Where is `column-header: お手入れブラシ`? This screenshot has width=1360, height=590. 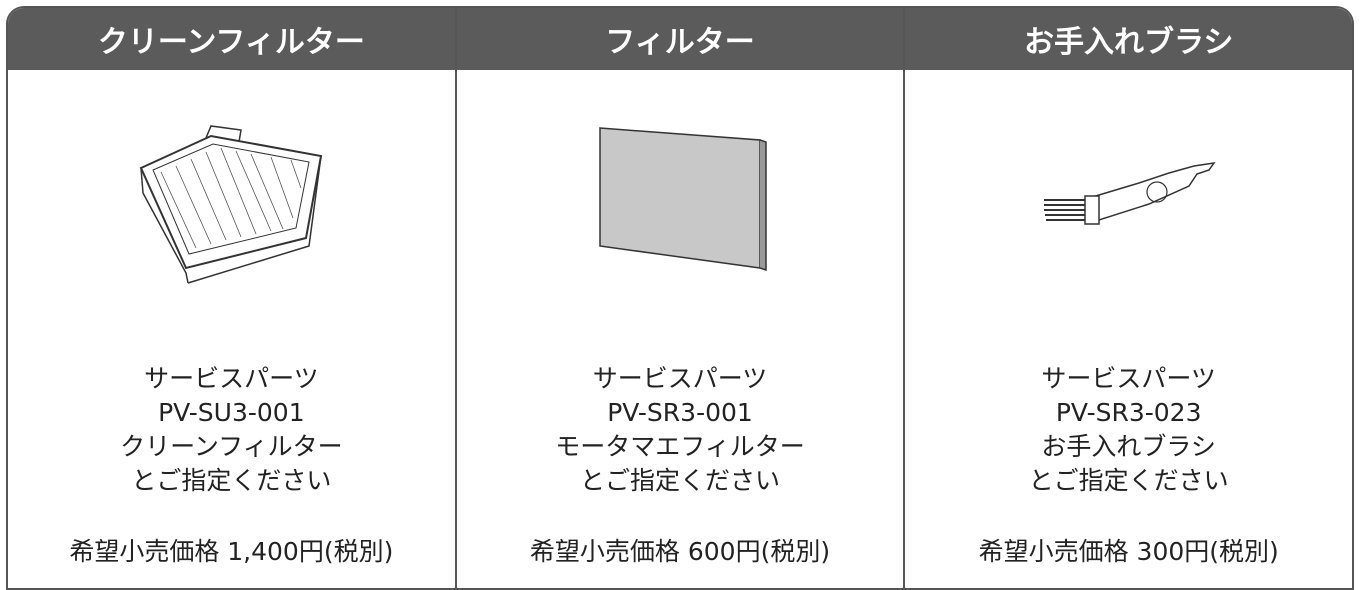
column-header: お手入れブラシ is located at coordinates (1128, 39).